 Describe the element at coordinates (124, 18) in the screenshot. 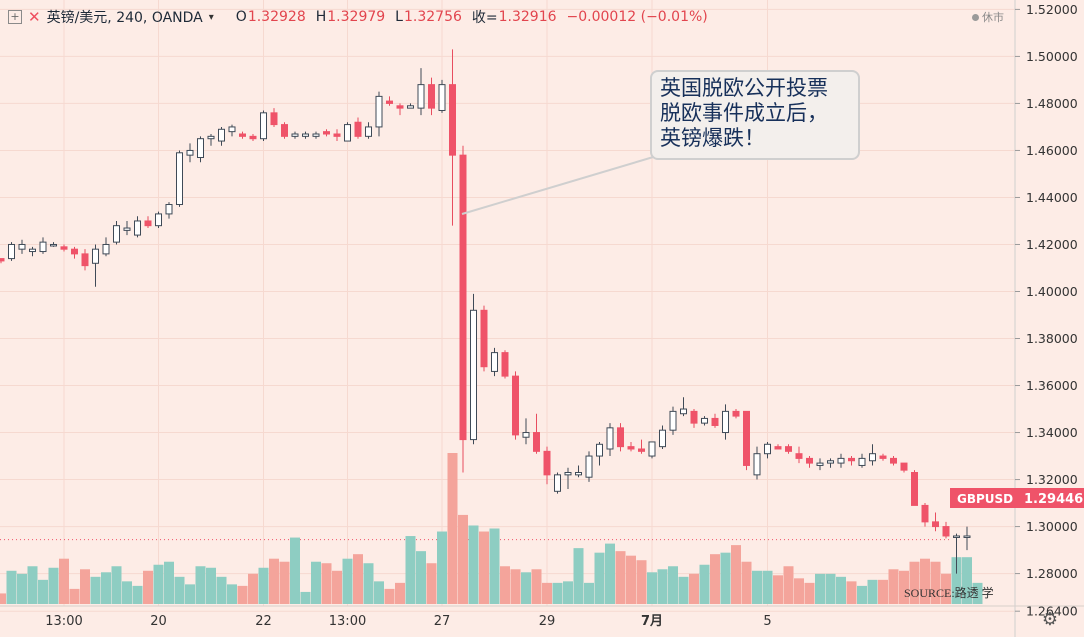

I see `symbol-title: 英镑/美元, 240, OANDA` at that location.